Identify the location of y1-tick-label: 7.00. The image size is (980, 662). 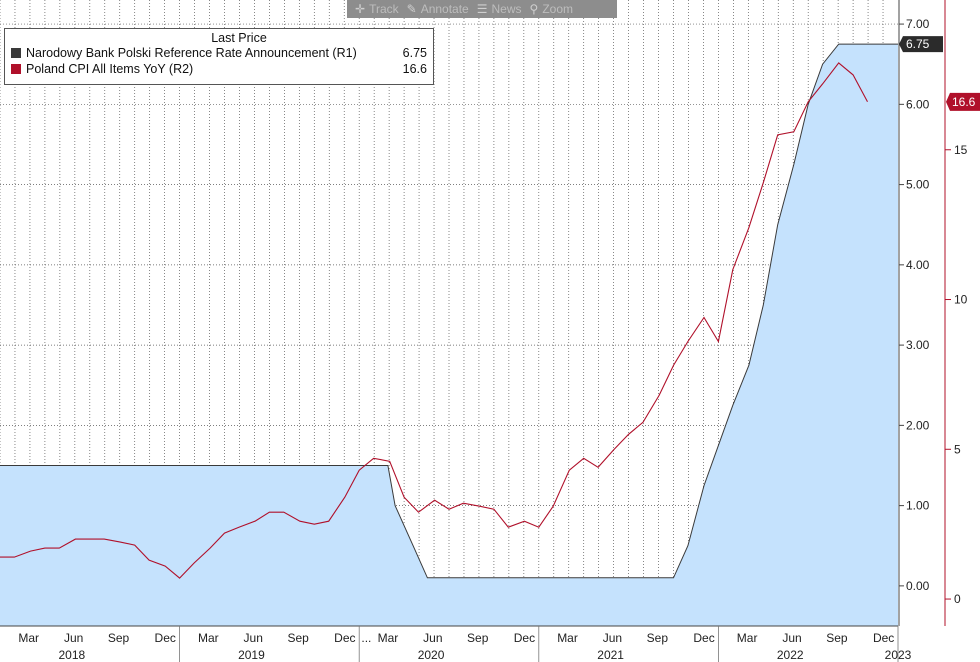
(918, 24).